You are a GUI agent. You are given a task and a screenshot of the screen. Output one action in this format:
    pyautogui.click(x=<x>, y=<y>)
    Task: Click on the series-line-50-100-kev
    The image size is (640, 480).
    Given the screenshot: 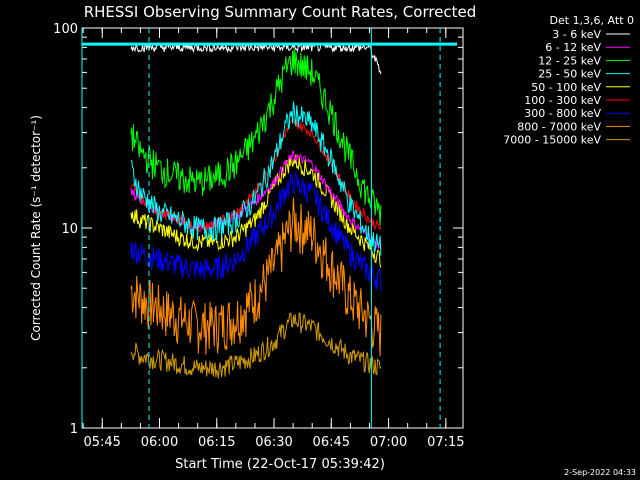 What is the action you would take?
    pyautogui.click(x=256, y=211)
    